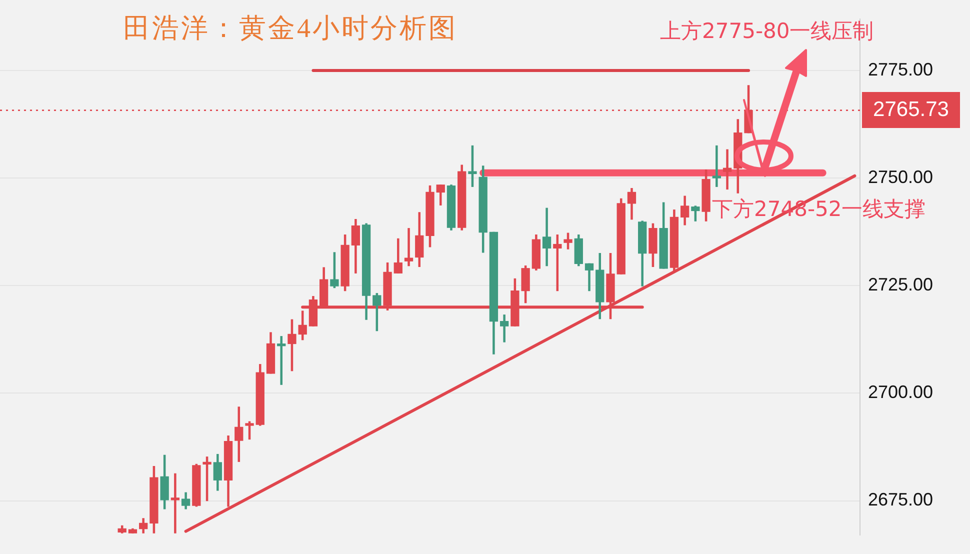 This screenshot has height=554, width=970. What do you see at coordinates (901, 69) in the screenshot?
I see `y-tick-label: 2775.00` at bounding box center [901, 69].